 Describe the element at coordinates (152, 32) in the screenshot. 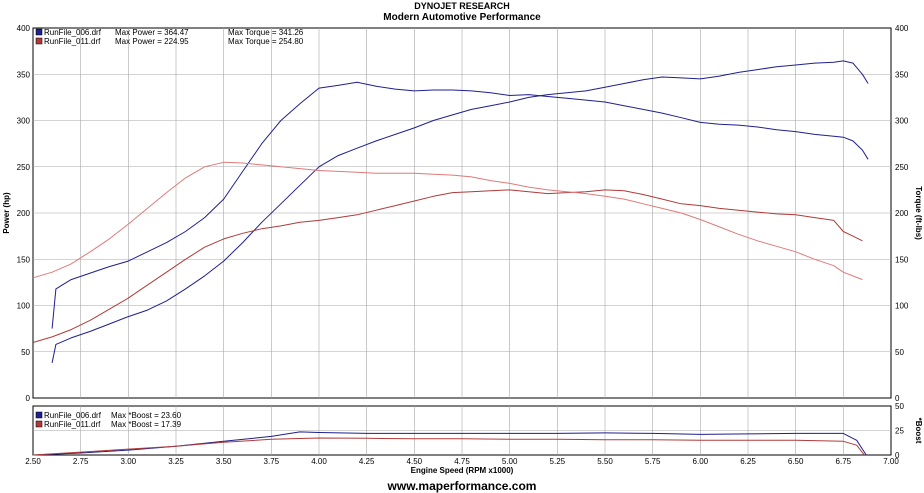

I see `legend-max-power: Max Power = 364.47` at that location.